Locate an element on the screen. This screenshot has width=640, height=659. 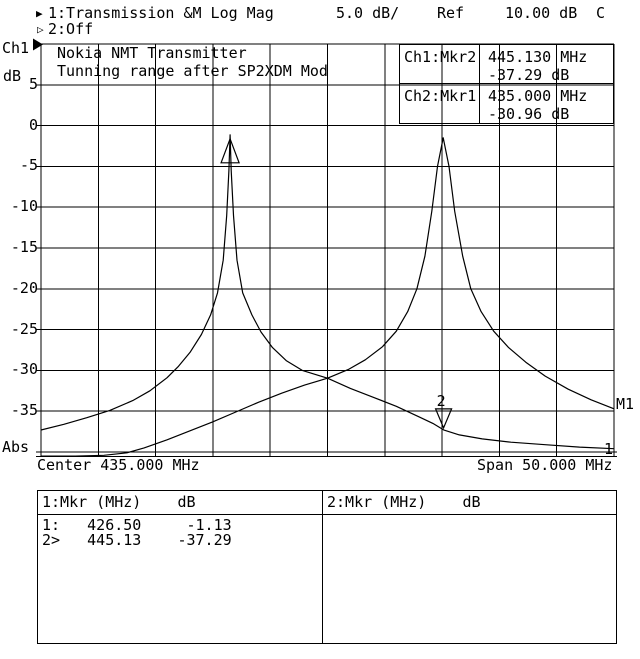
readout-values: 445.130 MHz -37.29 dB is located at coordinates (546, 64).